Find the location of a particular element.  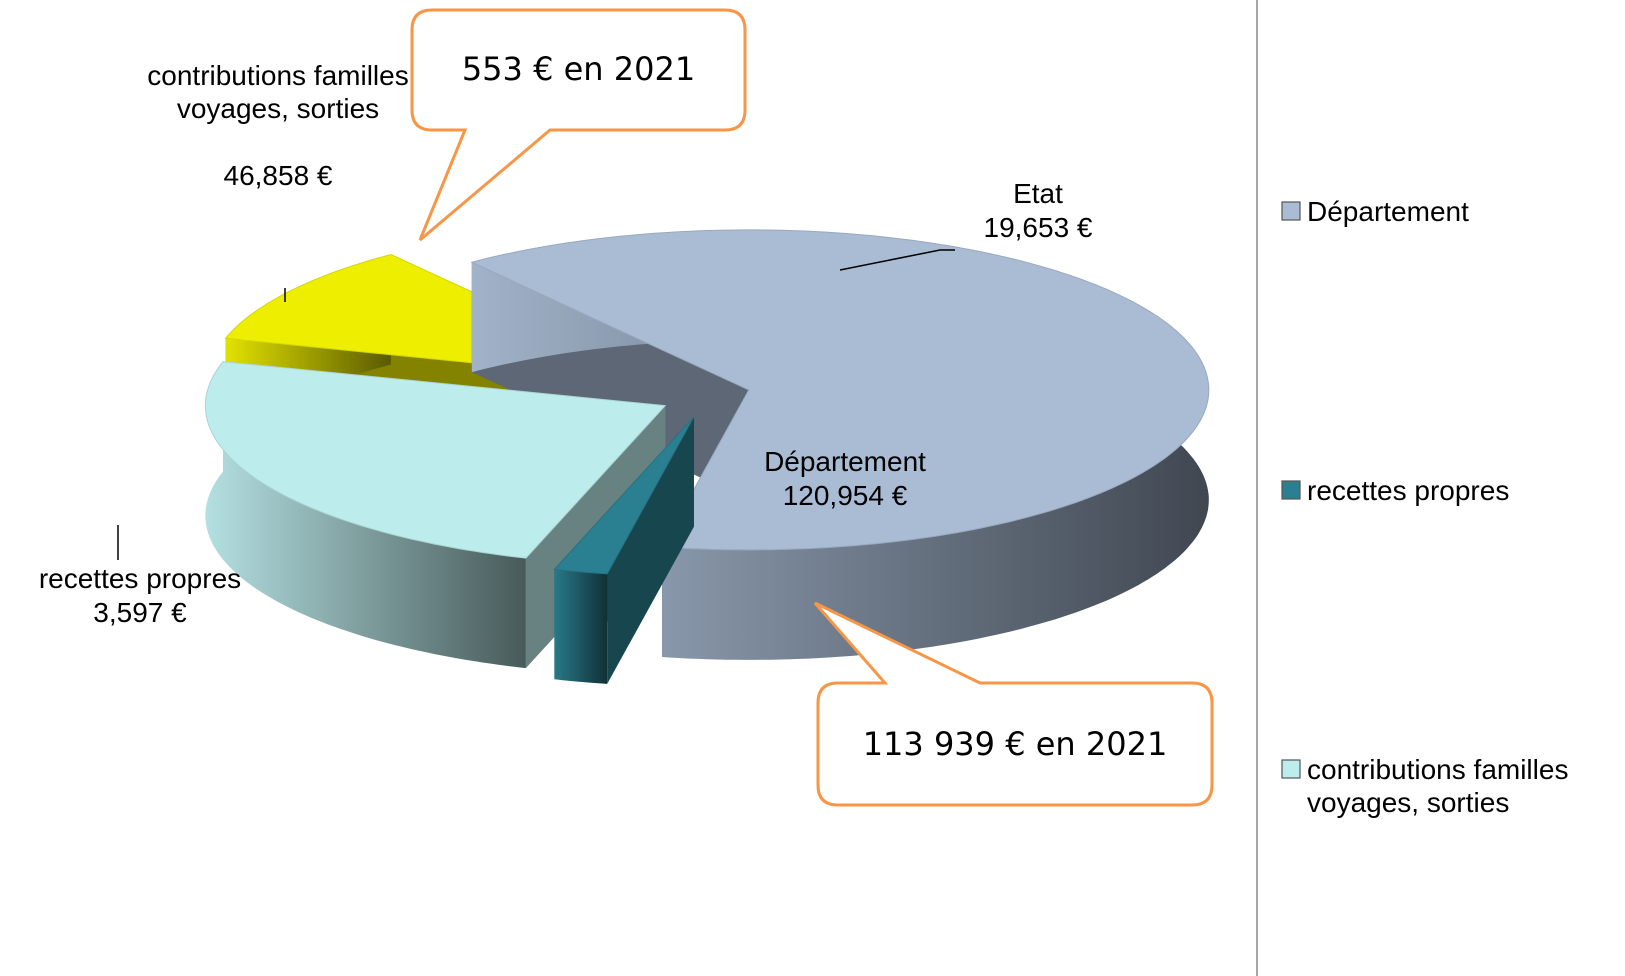

data-label: 46,858 € is located at coordinates (278, 175).